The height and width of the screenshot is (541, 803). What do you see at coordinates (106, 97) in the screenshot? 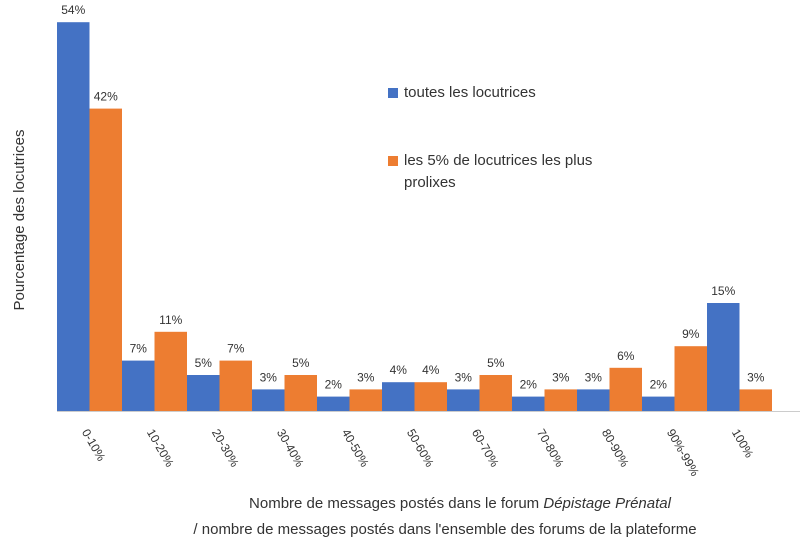
I see `data-label: 42%` at bounding box center [106, 97].